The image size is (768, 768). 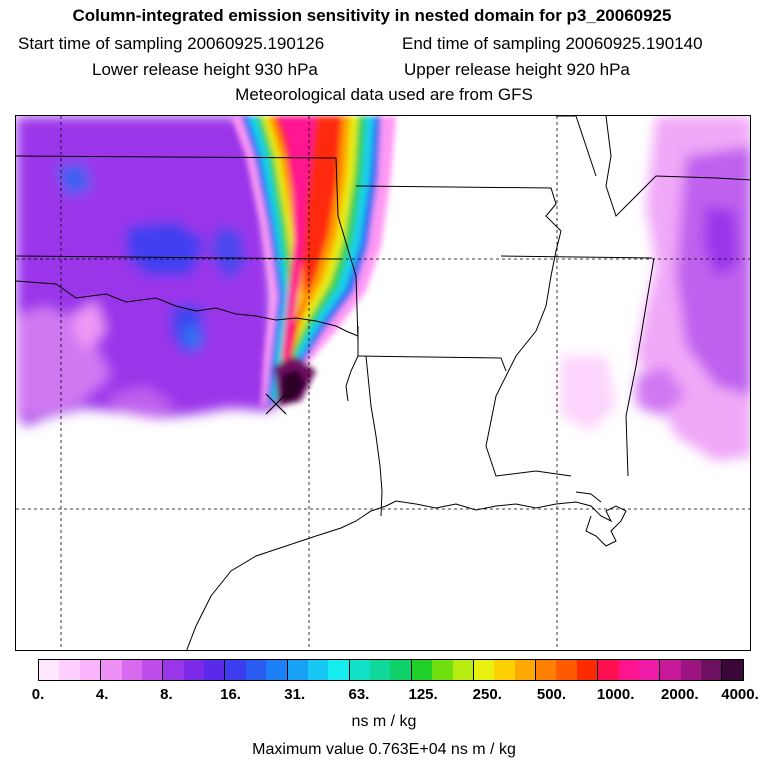 I want to click on eastern-sensitivity-field, so click(x=655, y=288).